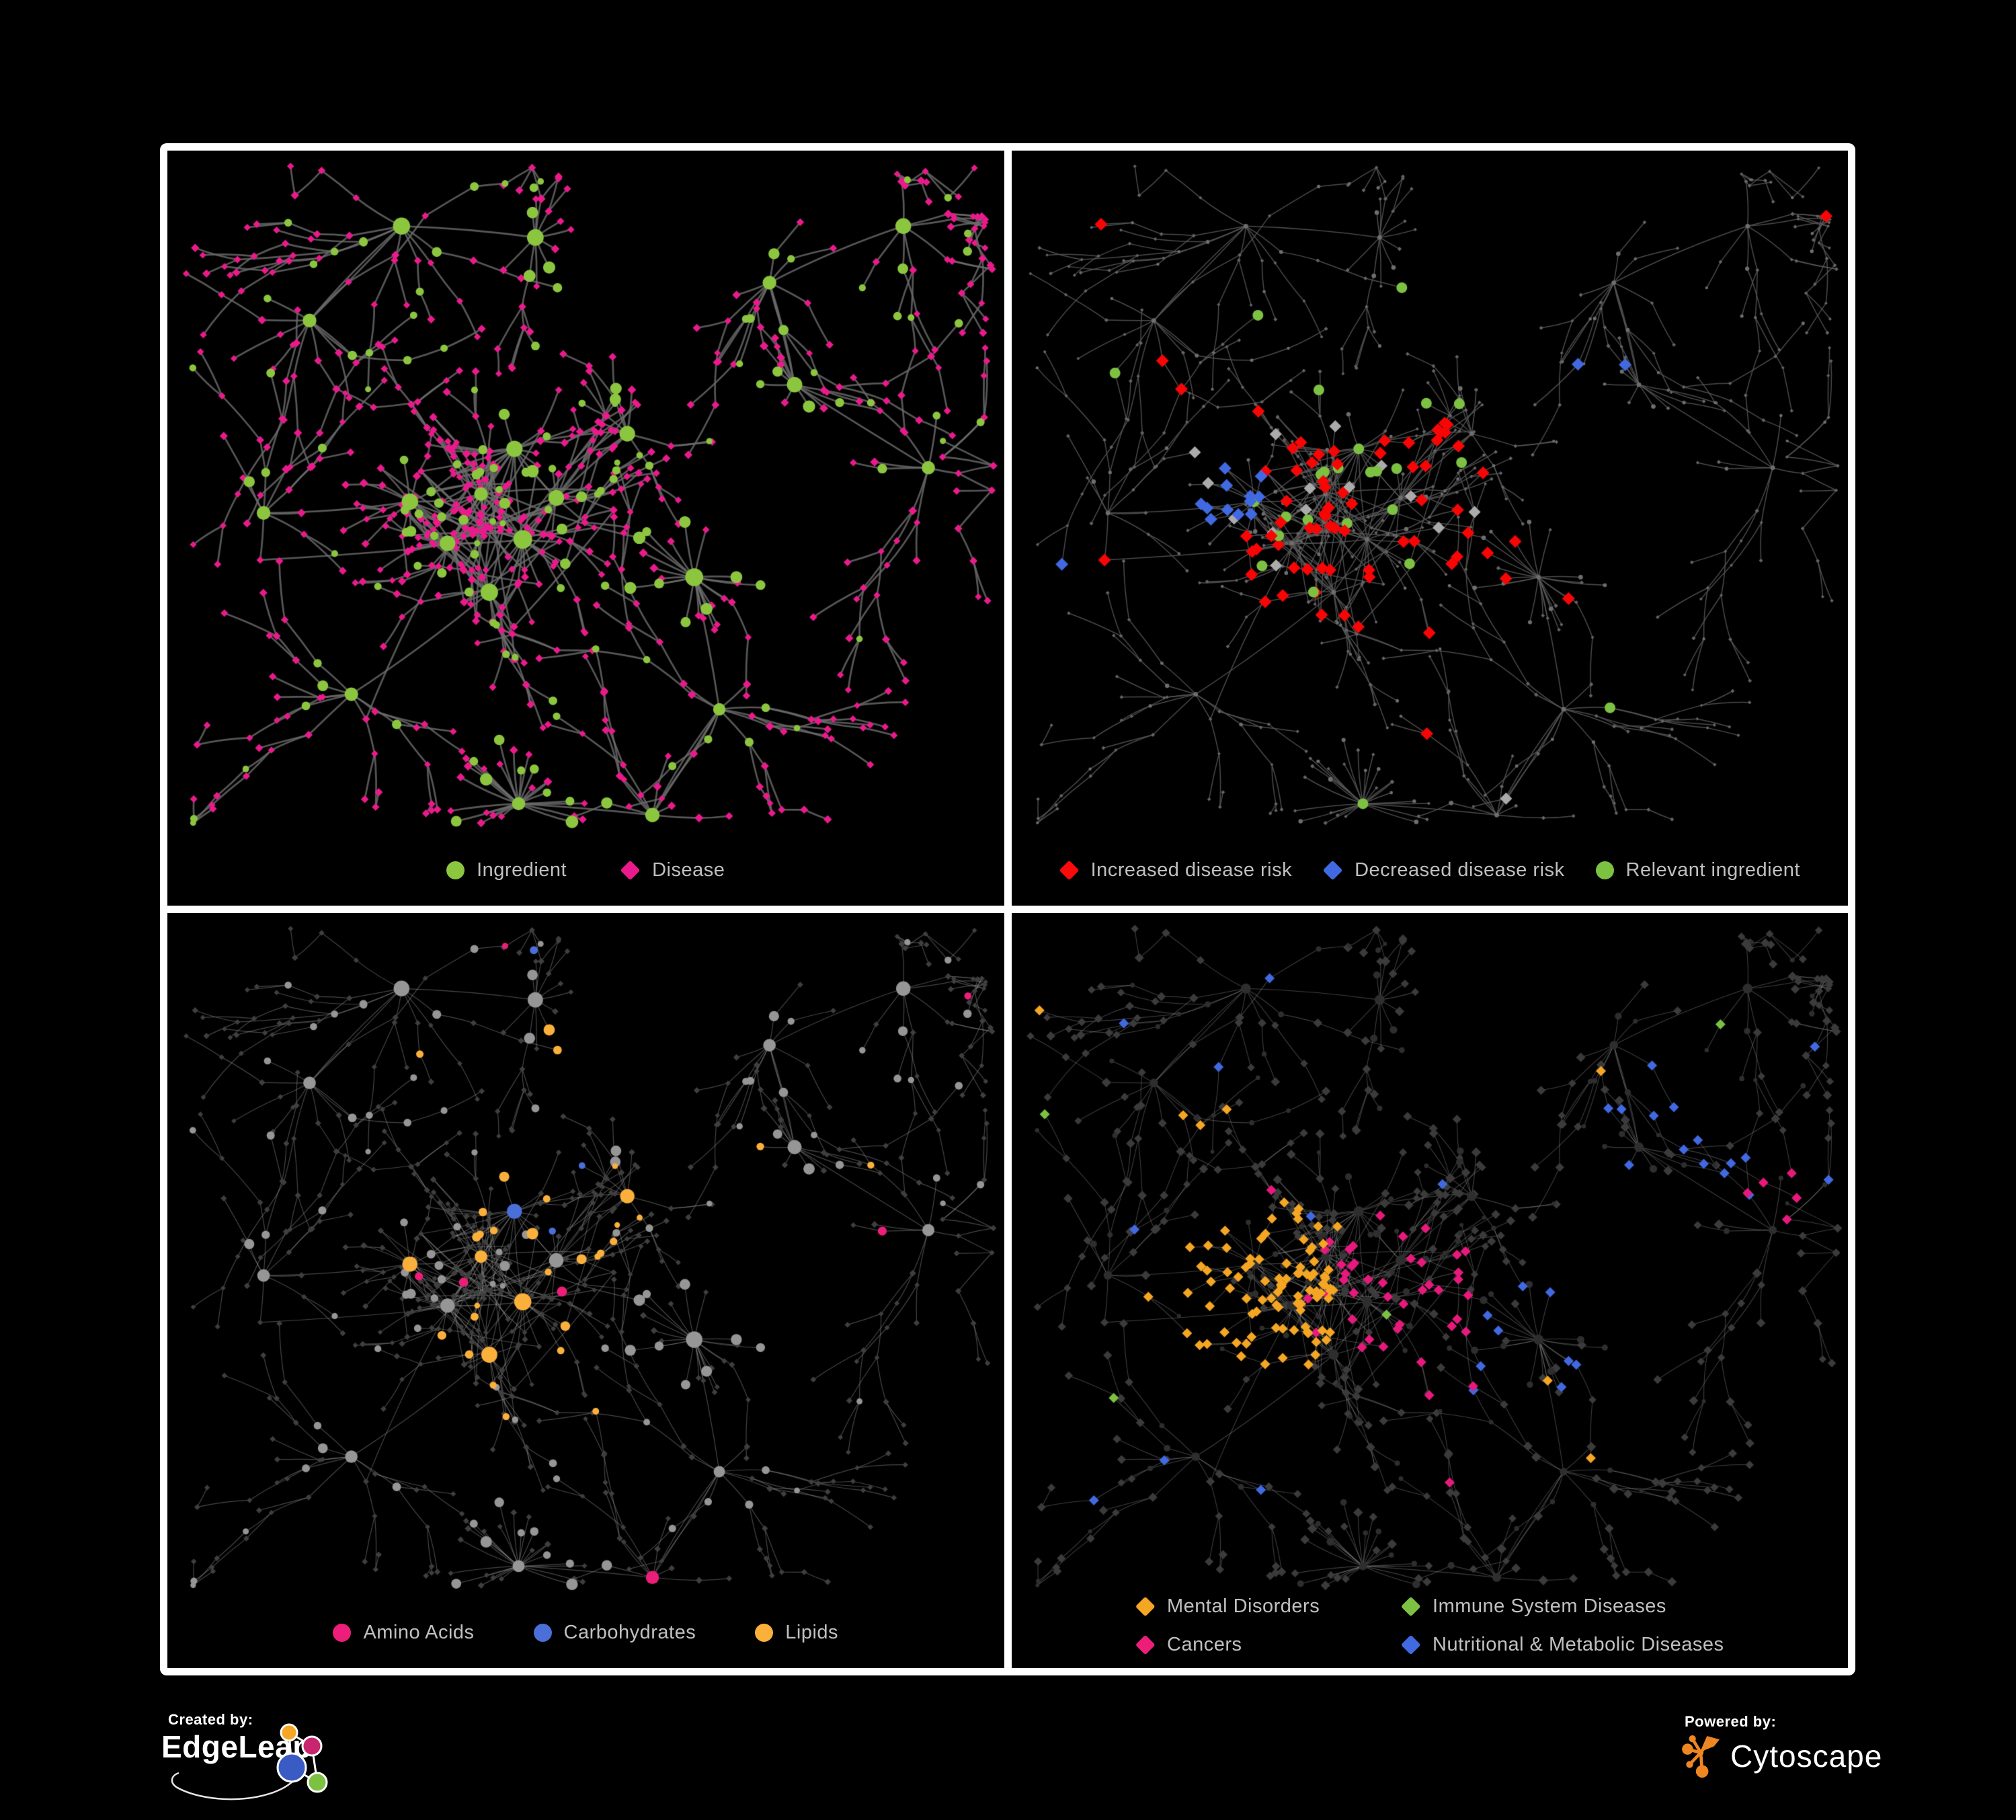 This screenshot has width=2016, height=1820. I want to click on legend-item-lipids: Lipids, so click(796, 1633).